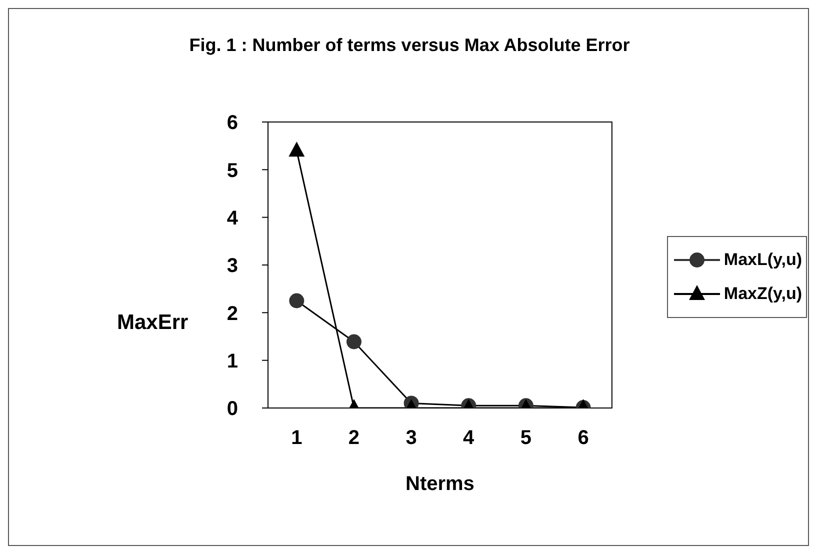 The width and height of the screenshot is (817, 554). What do you see at coordinates (763, 260) in the screenshot?
I see `legend-label: MaxL(y,u)` at bounding box center [763, 260].